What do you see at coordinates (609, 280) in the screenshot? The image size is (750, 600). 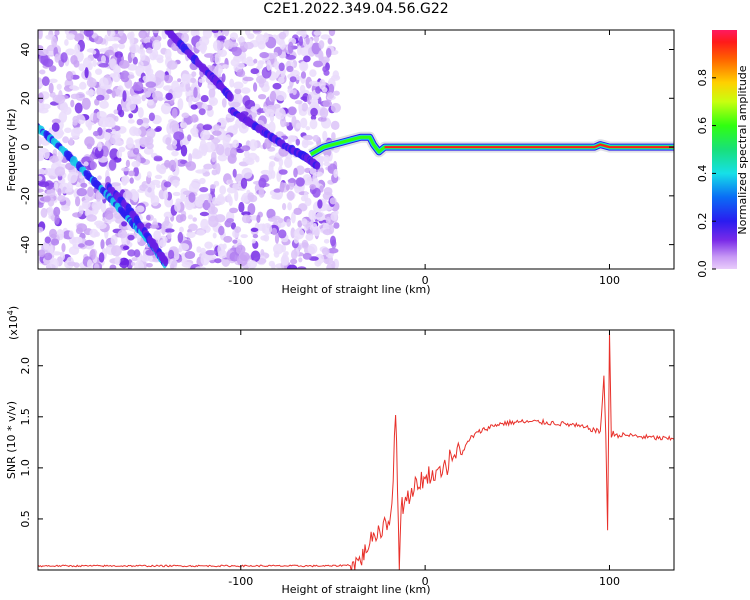 I see `x-tick-label-top: 100` at bounding box center [609, 280].